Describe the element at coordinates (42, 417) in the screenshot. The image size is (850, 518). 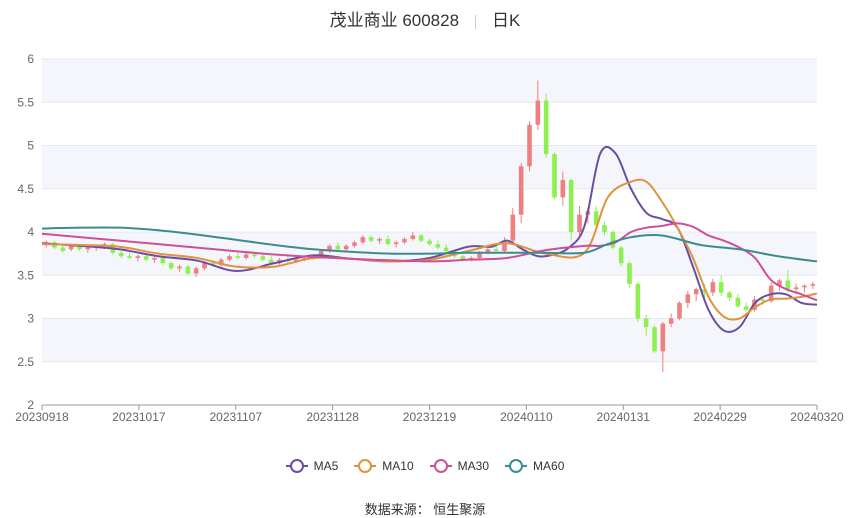
I see `x-tick-label: 20230918` at that location.